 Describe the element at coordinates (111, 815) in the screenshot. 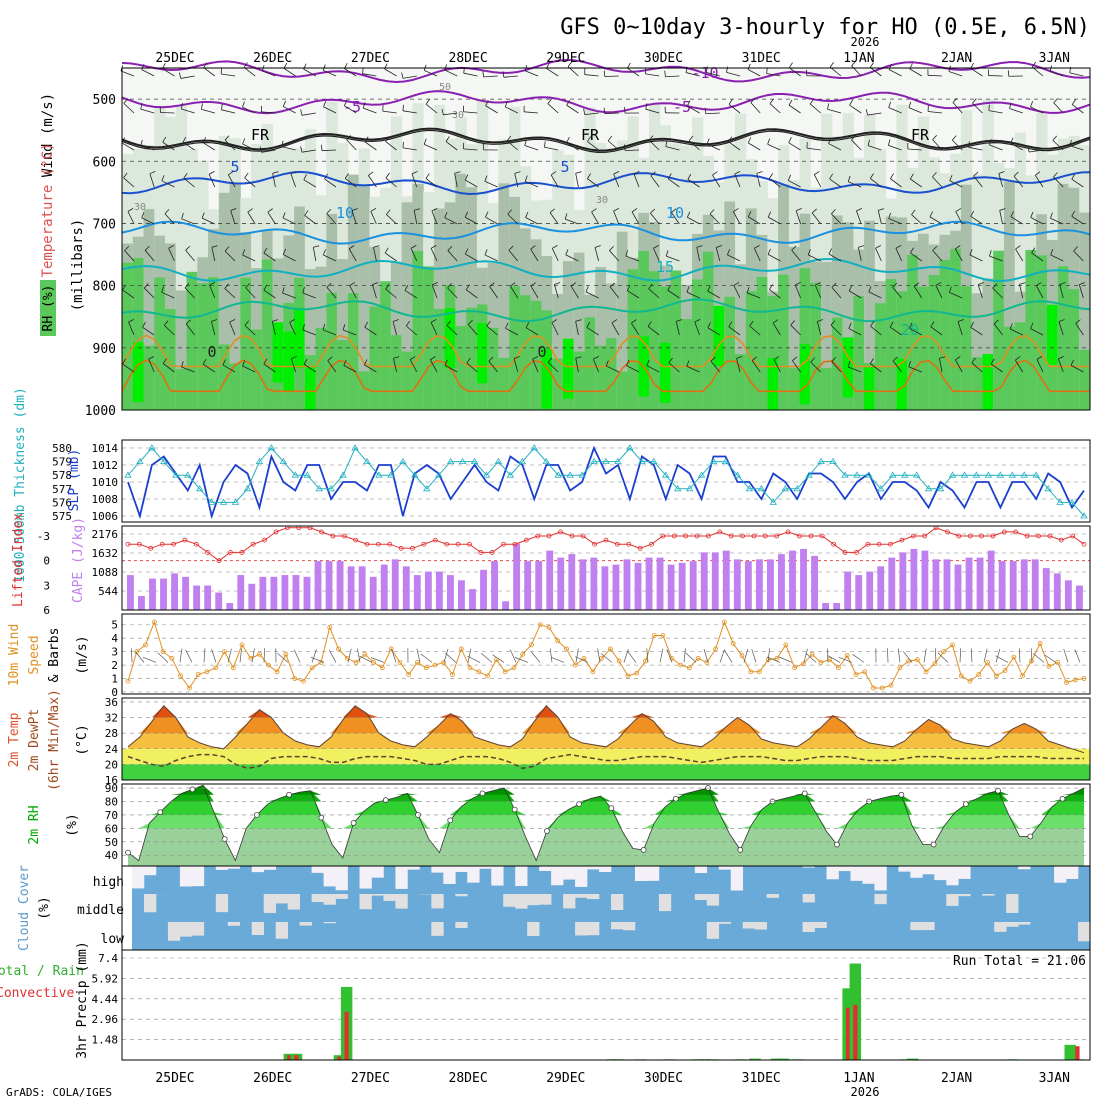

I see `rh-tick-70: 70` at that location.